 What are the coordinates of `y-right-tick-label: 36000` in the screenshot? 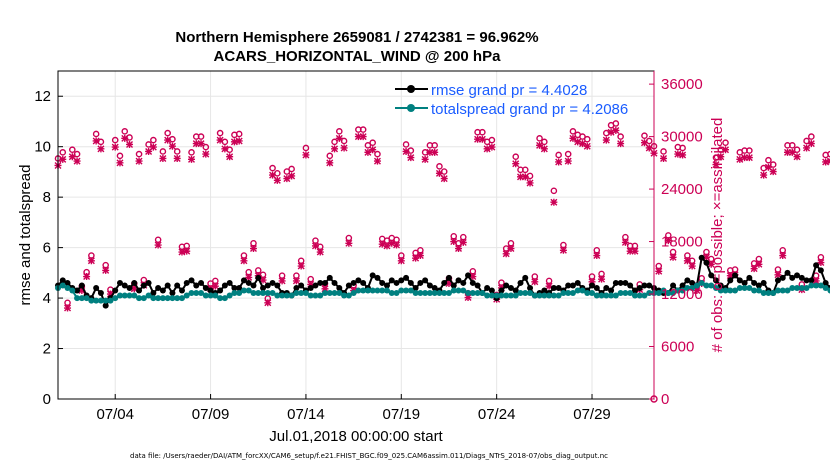 It's located at (682, 84).